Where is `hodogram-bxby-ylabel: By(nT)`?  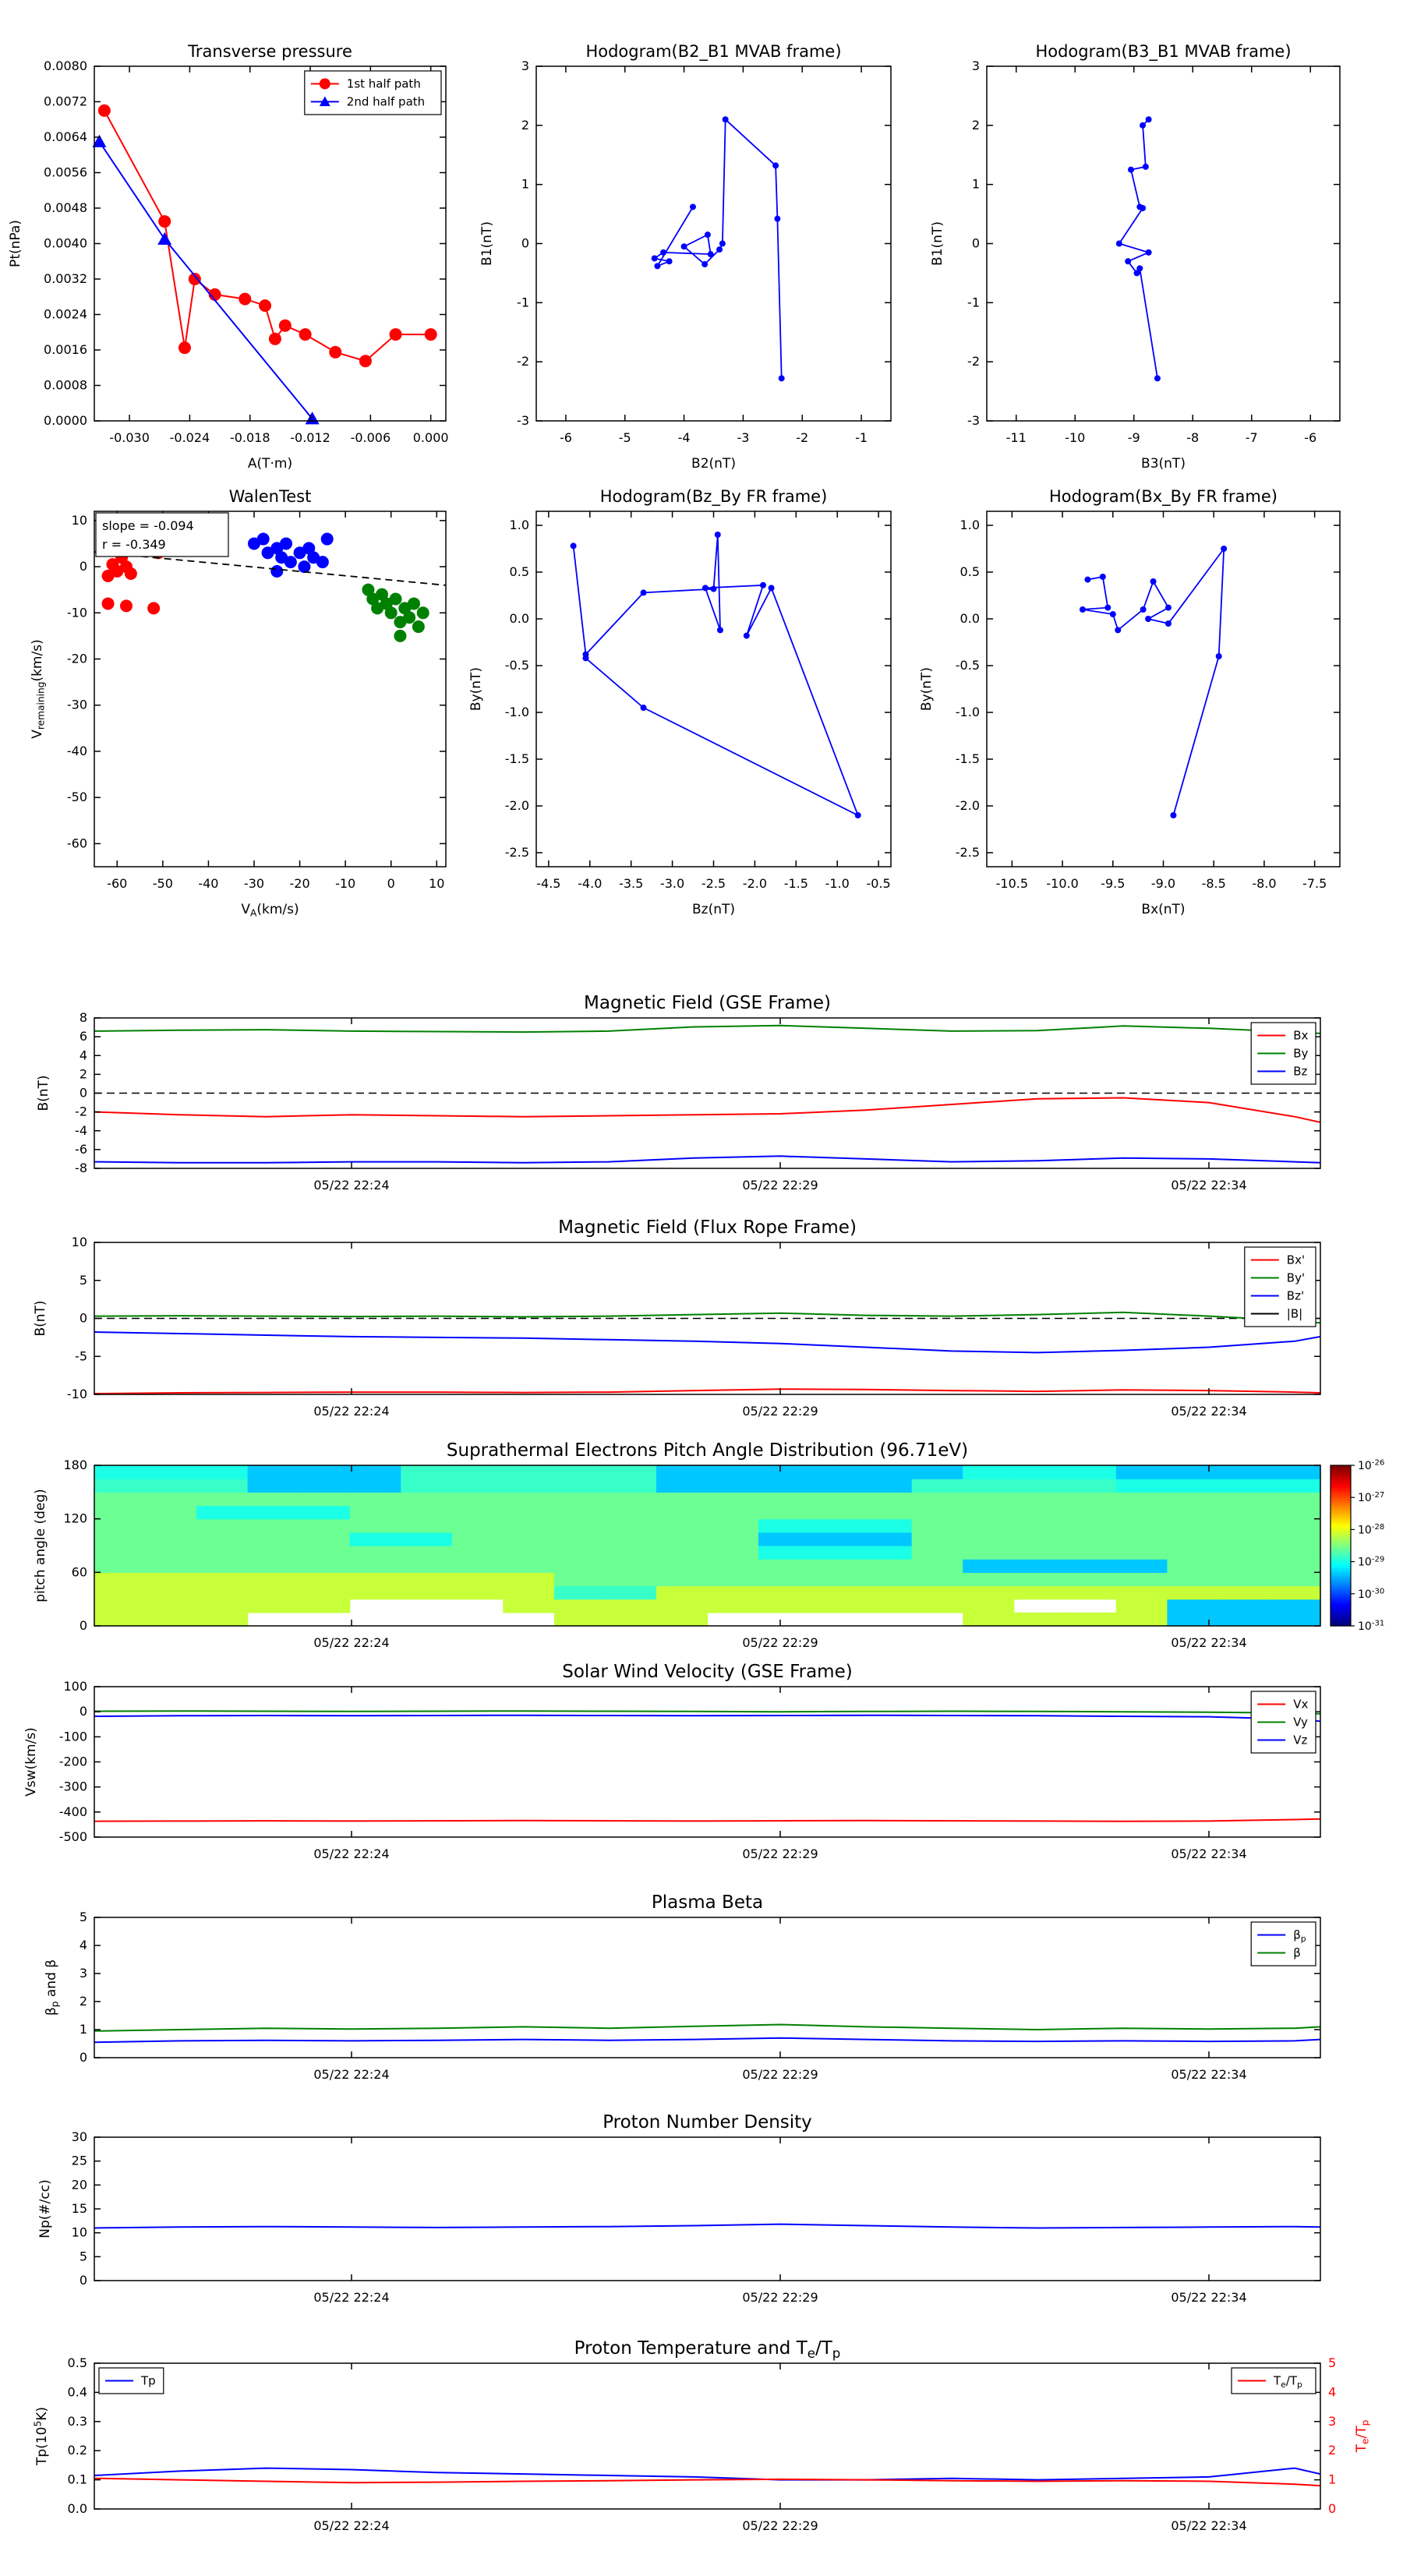 hodogram-bxby-ylabel: By(nT) is located at coordinates (927, 689).